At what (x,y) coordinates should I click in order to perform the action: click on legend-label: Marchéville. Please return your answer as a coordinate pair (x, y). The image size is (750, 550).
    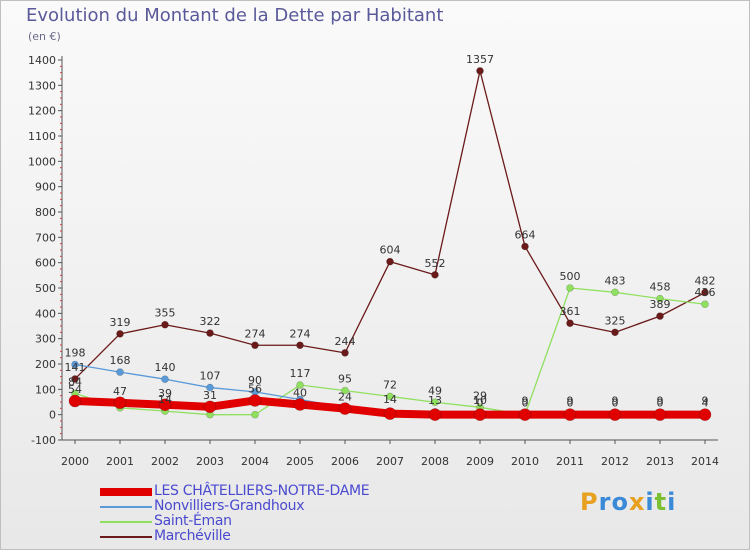
    Looking at the image, I should click on (192, 536).